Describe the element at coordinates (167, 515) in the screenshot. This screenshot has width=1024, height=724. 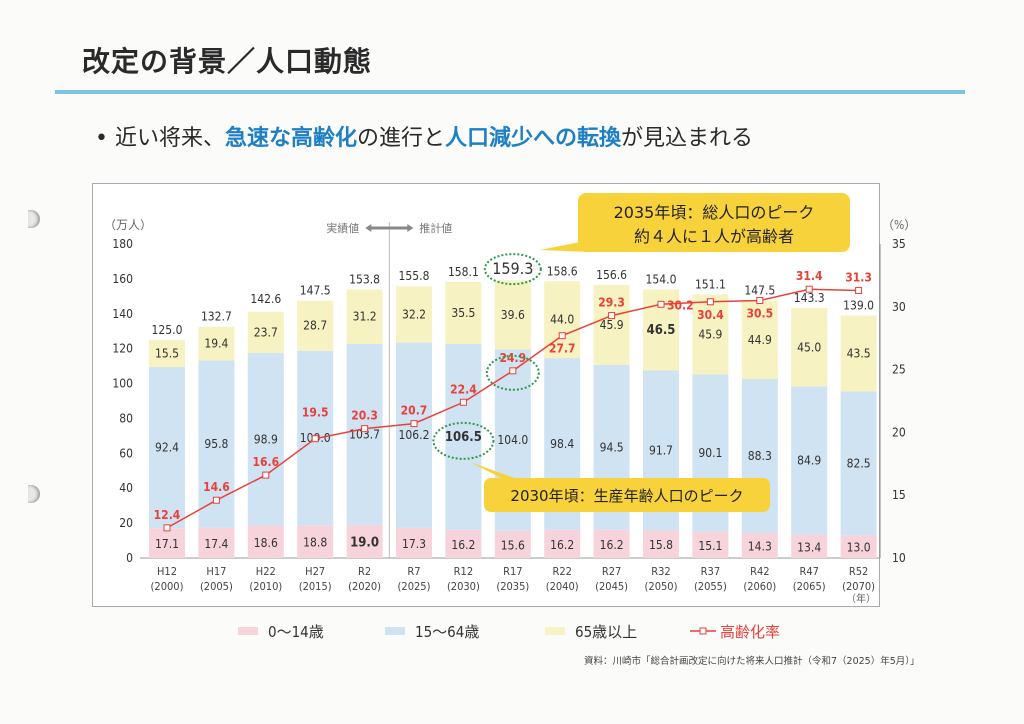
I see `aging-rate-label: 12.4` at that location.